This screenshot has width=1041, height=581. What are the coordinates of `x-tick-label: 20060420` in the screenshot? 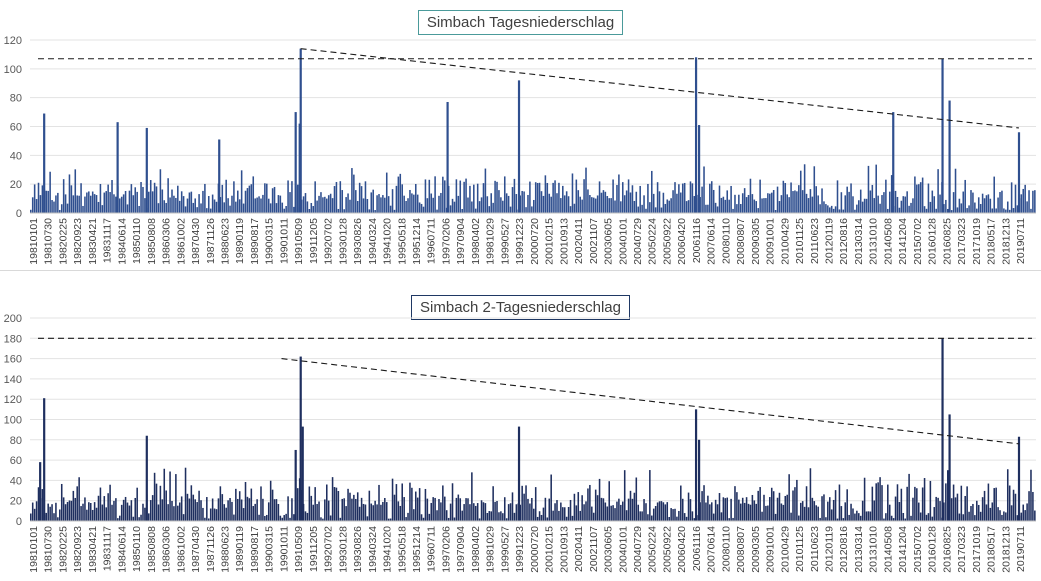 It's located at (682, 241).